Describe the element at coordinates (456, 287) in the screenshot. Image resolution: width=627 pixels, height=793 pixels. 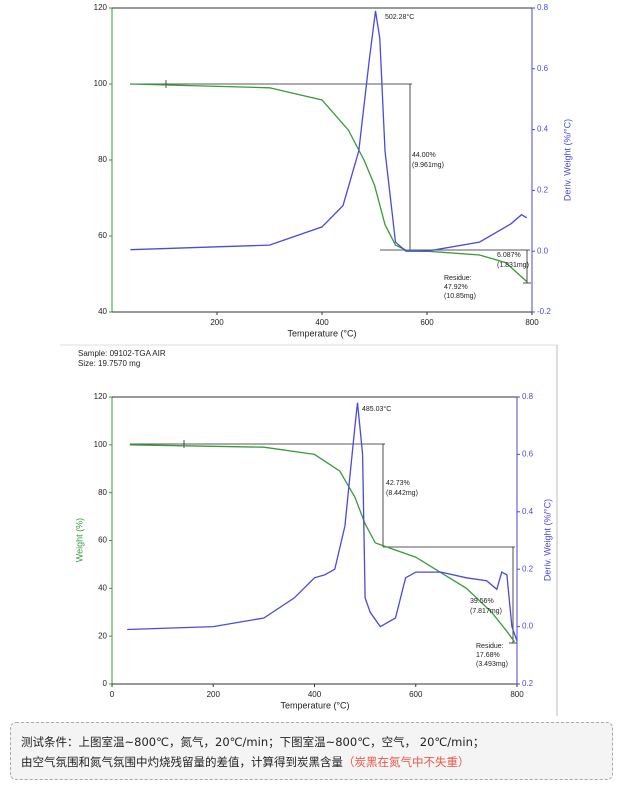
I see `annotation: 47.92%` at that location.